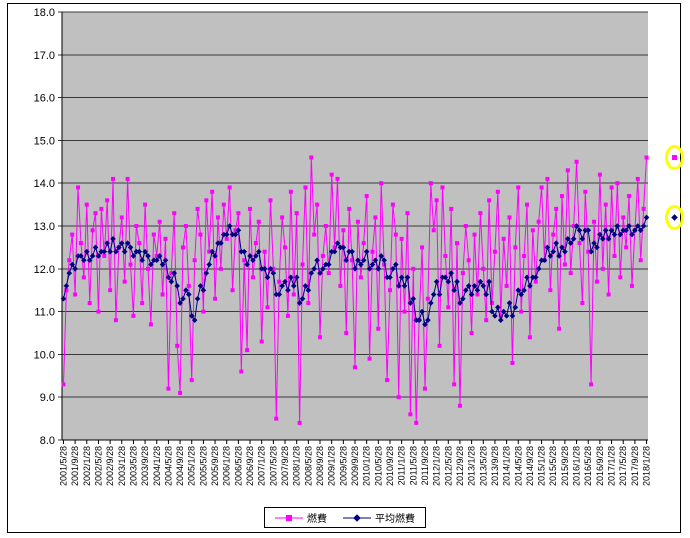 The height and width of the screenshot is (538, 690). What do you see at coordinates (460, 466) in the screenshot?
I see `svg-text: 2012/9/28` at bounding box center [460, 466].